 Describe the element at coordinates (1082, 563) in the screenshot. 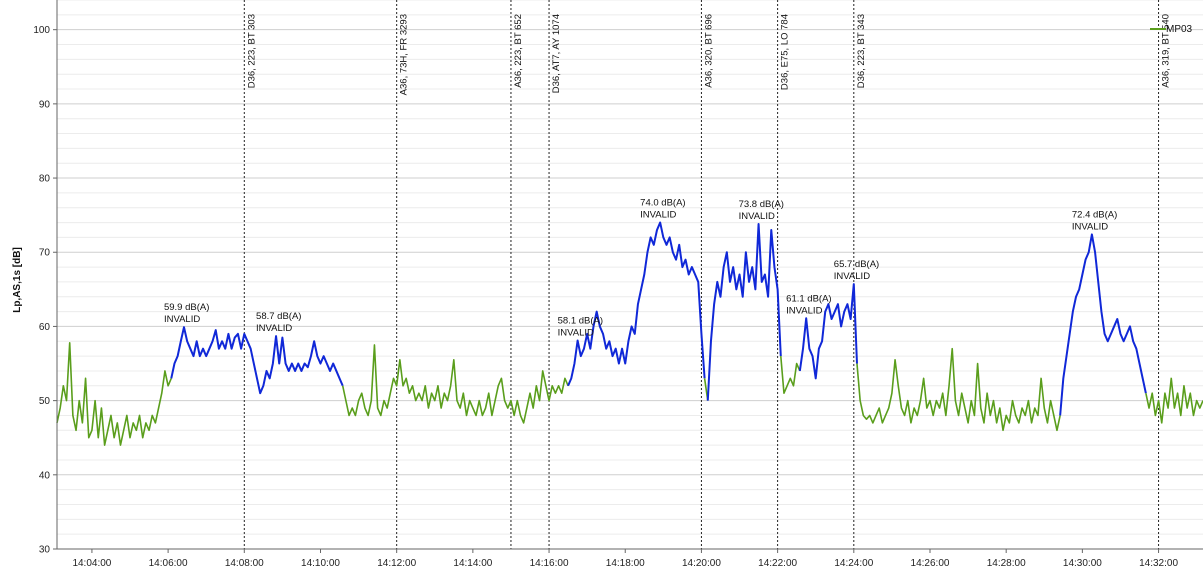

I see `x-tick-label: 14:30:00` at that location.